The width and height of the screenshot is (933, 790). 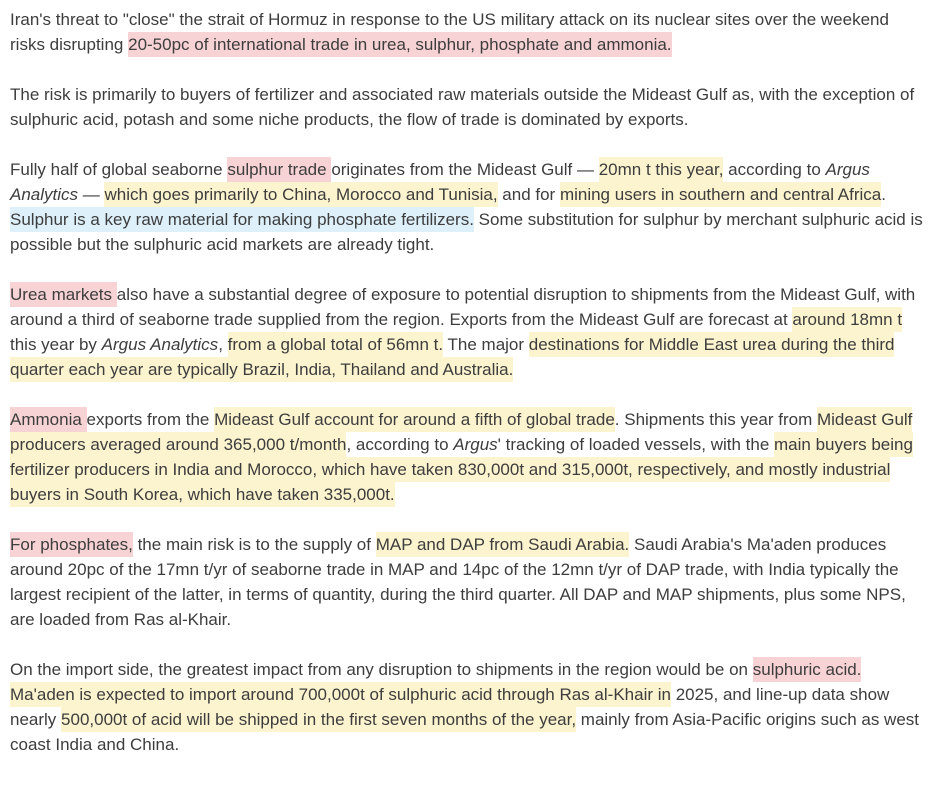 What do you see at coordinates (465, 169) in the screenshot?
I see `text-run: originates from the Mideast Gulf —` at bounding box center [465, 169].